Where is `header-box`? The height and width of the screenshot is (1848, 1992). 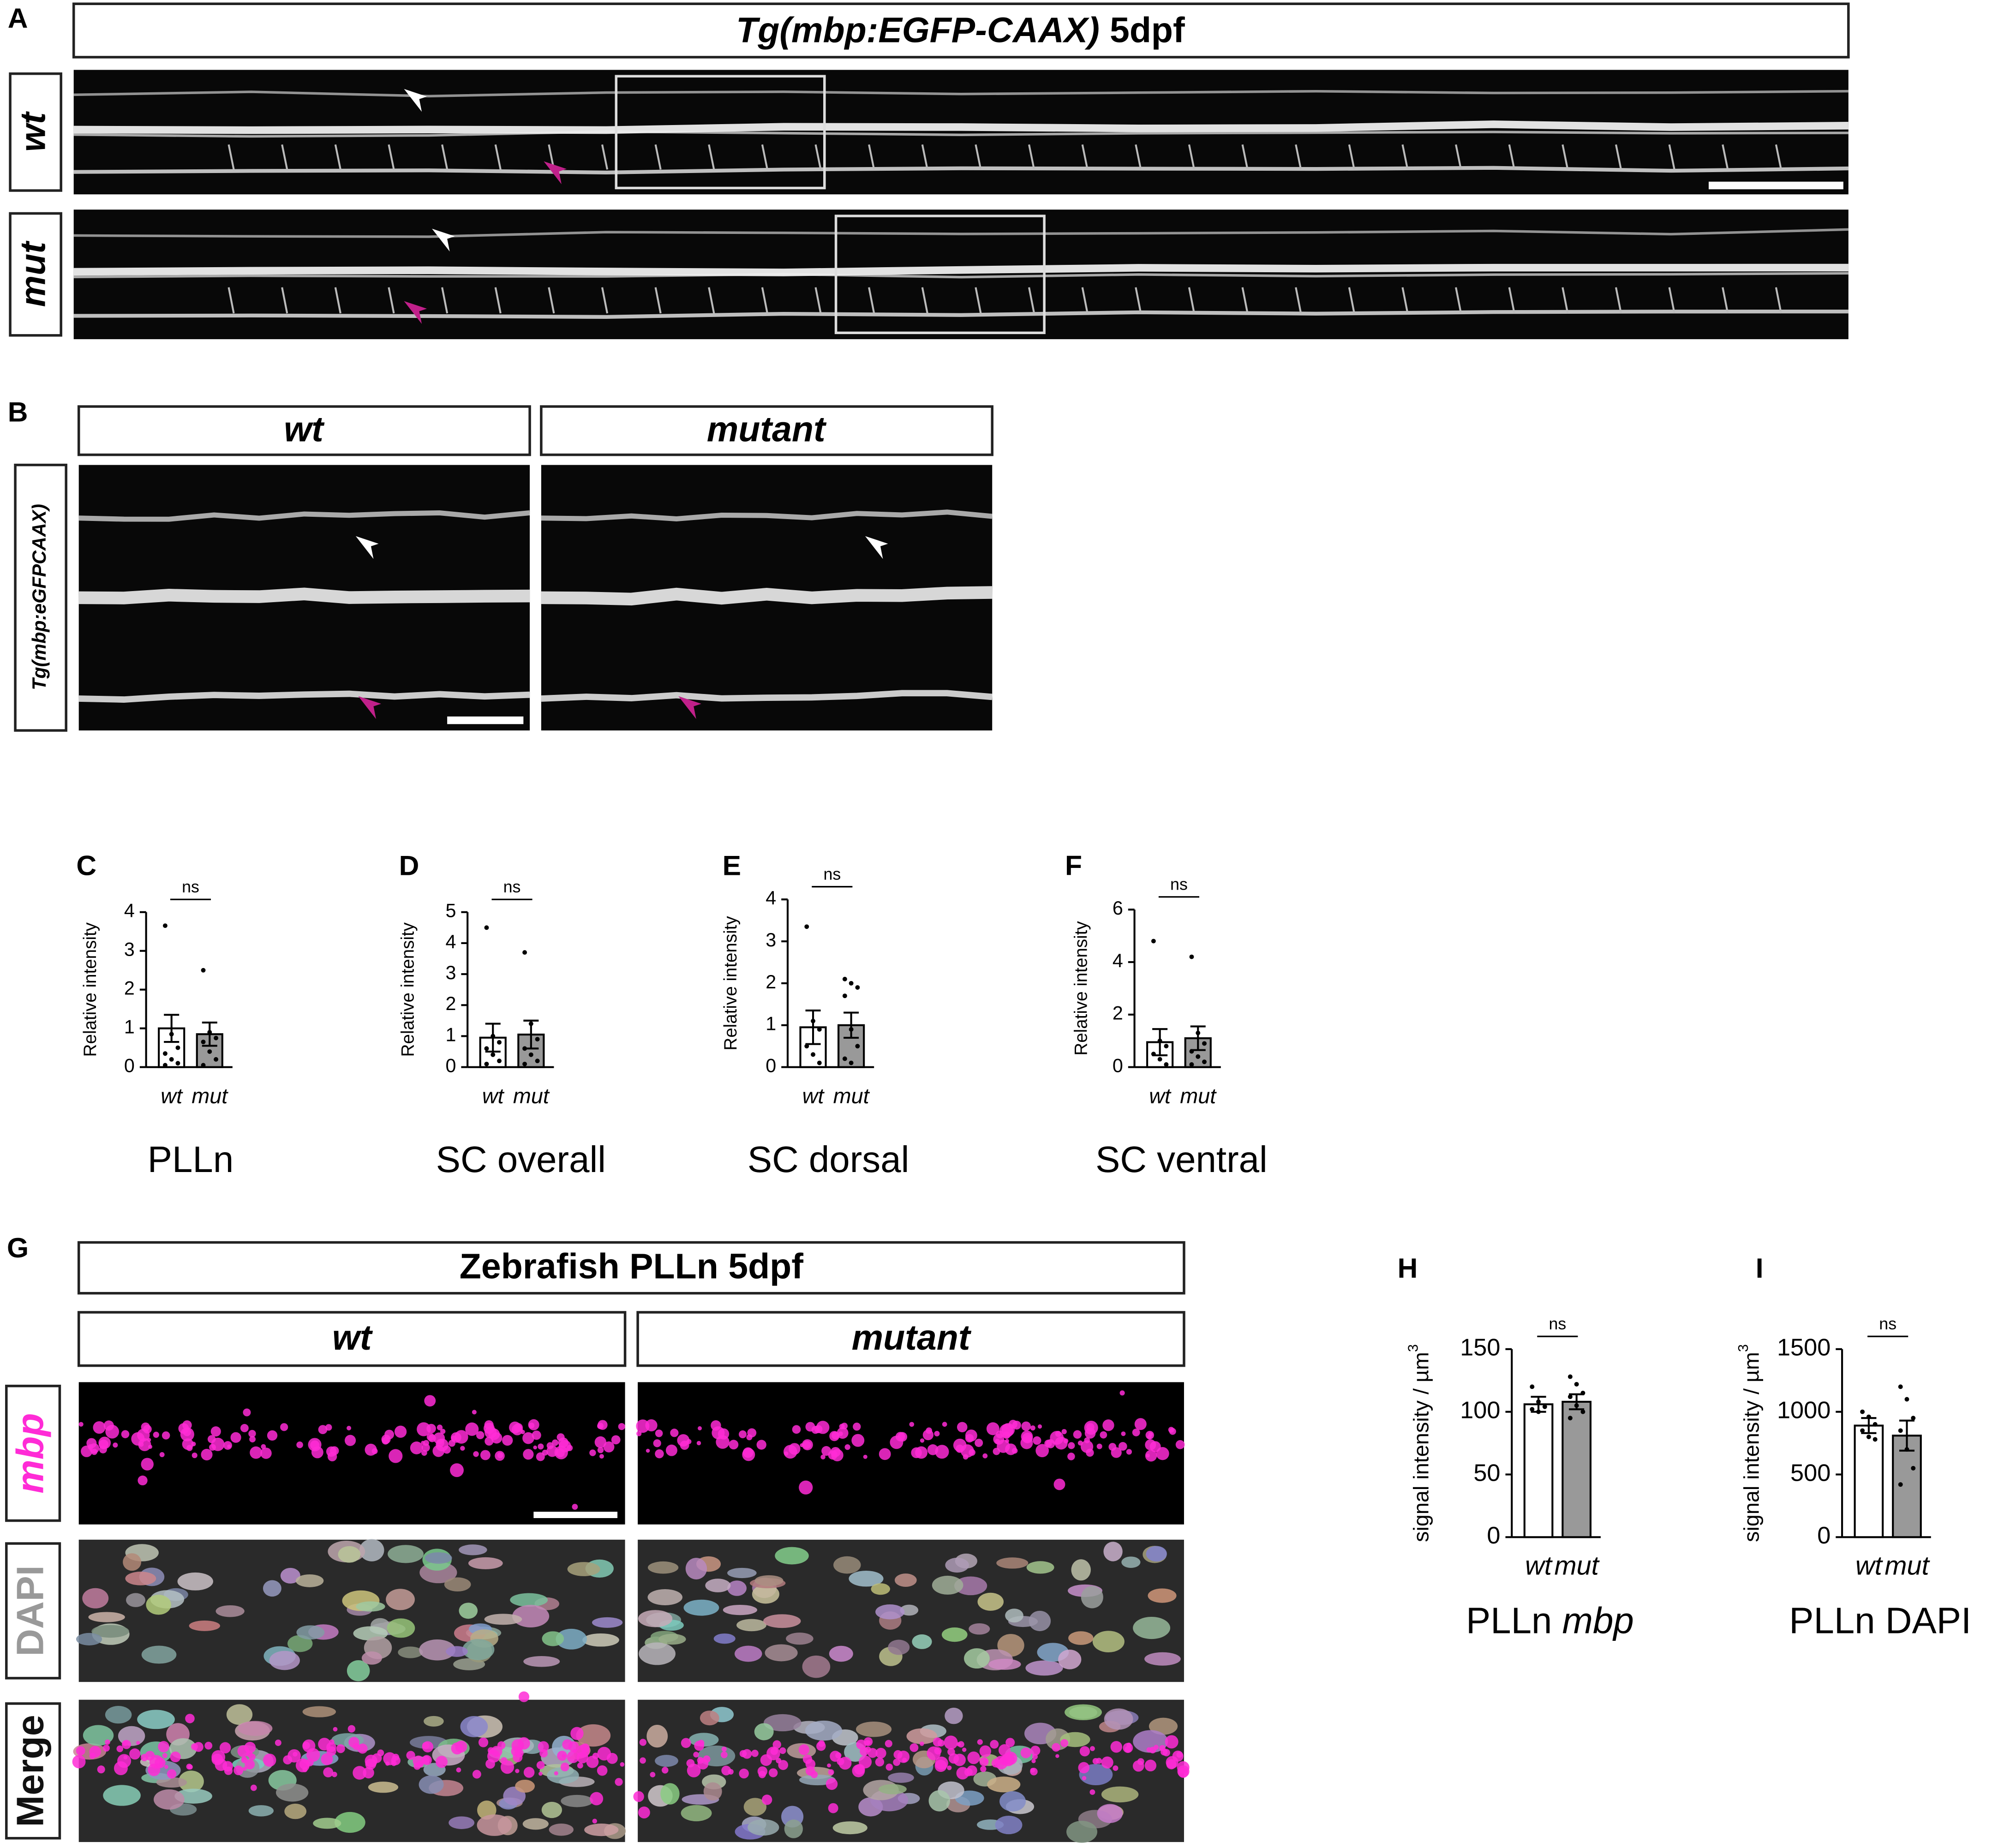
header-box is located at coordinates (961, 30).